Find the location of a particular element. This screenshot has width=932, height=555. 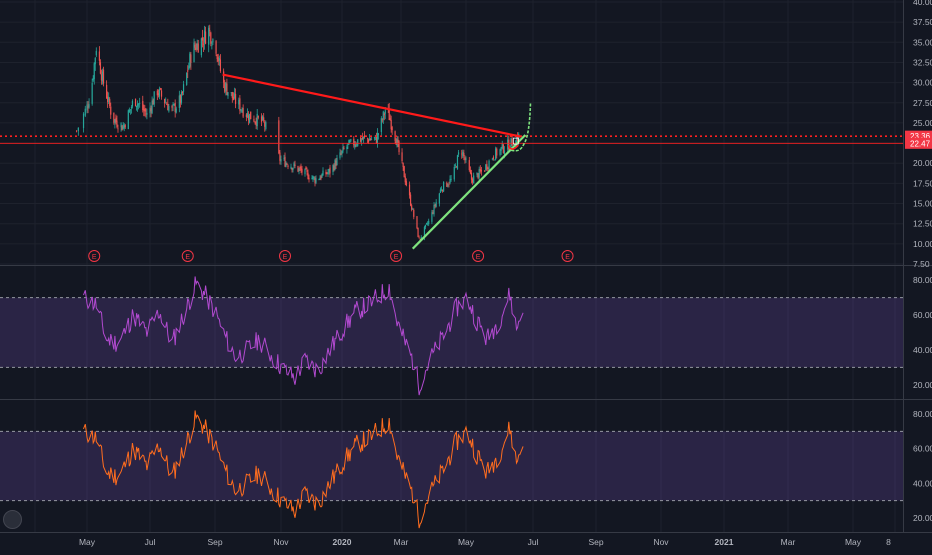

level-price-badge: 22.47 is located at coordinates (918, 143).